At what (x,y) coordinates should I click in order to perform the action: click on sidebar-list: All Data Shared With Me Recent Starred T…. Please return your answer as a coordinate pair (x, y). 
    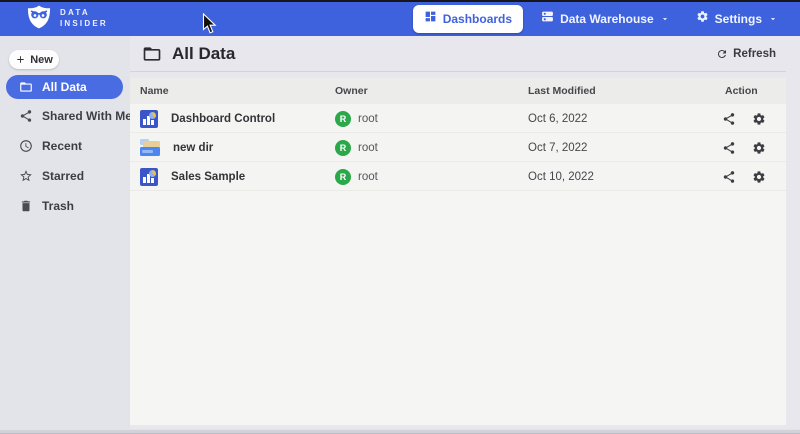
    Looking at the image, I should click on (66, 147).